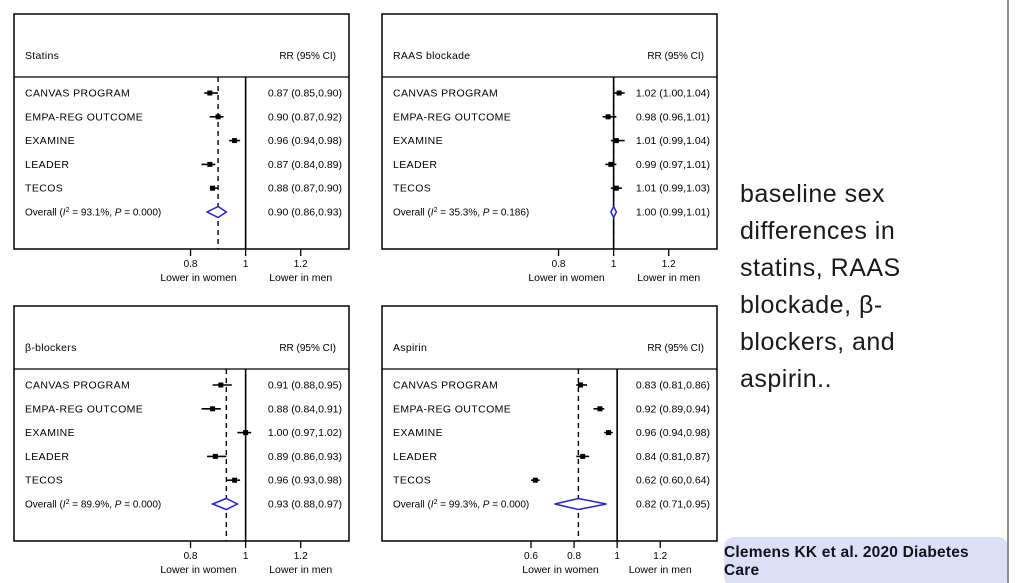 This screenshot has height=583, width=1023. I want to click on side-note-line: differences in, so click(818, 231).